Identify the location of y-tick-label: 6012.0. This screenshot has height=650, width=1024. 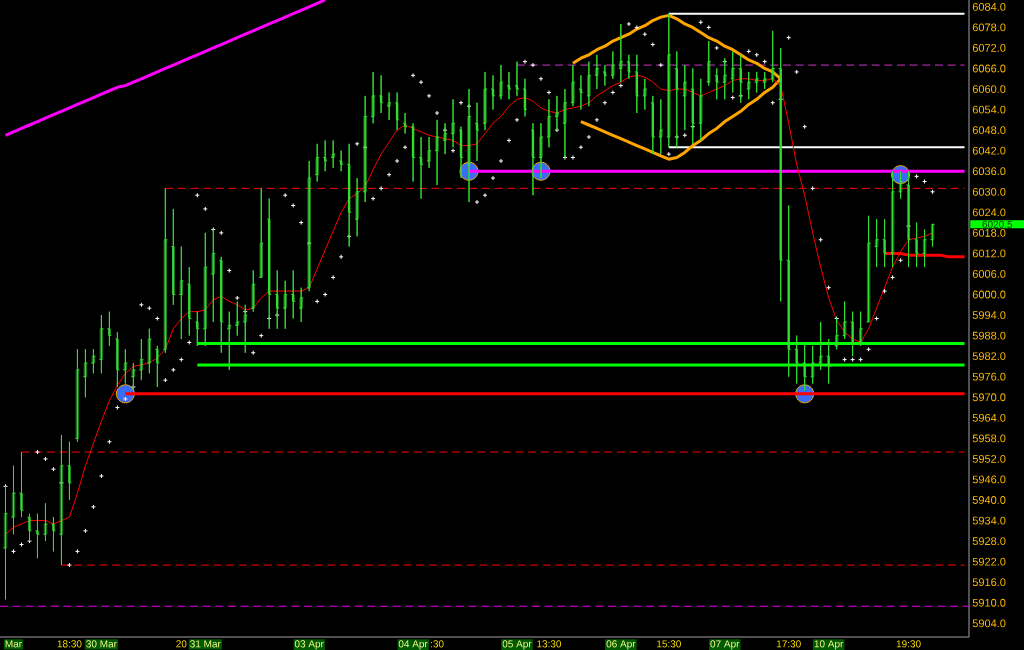
(989, 253).